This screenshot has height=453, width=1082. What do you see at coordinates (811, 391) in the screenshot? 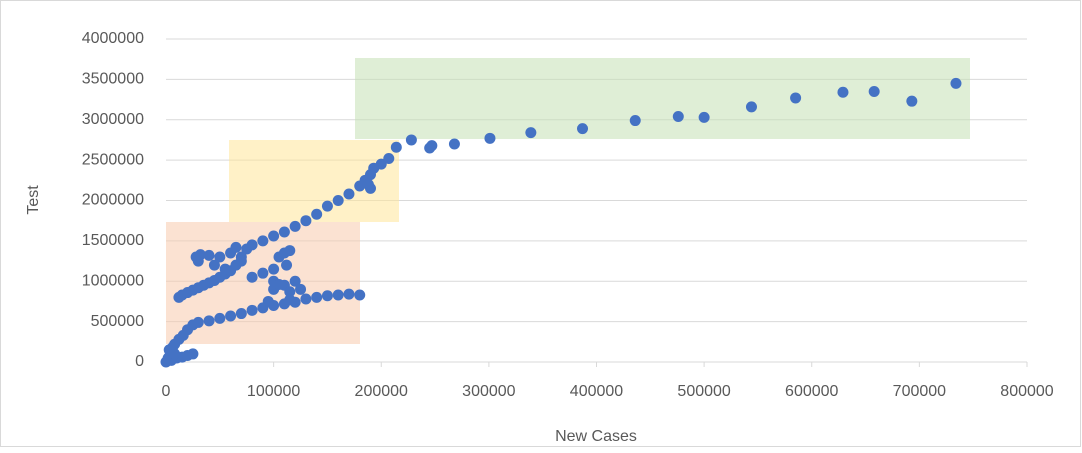
I see `x-tick-label: 600000` at bounding box center [811, 391].